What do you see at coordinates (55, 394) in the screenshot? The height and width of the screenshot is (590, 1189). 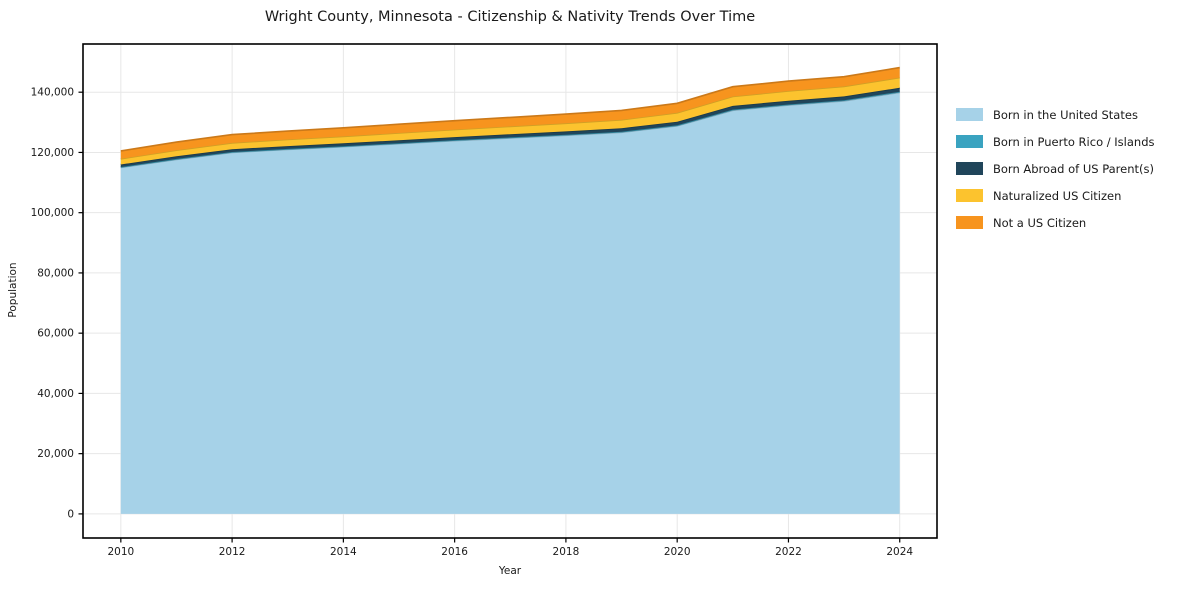 I see `tick-label-y: 40,000` at bounding box center [55, 394].